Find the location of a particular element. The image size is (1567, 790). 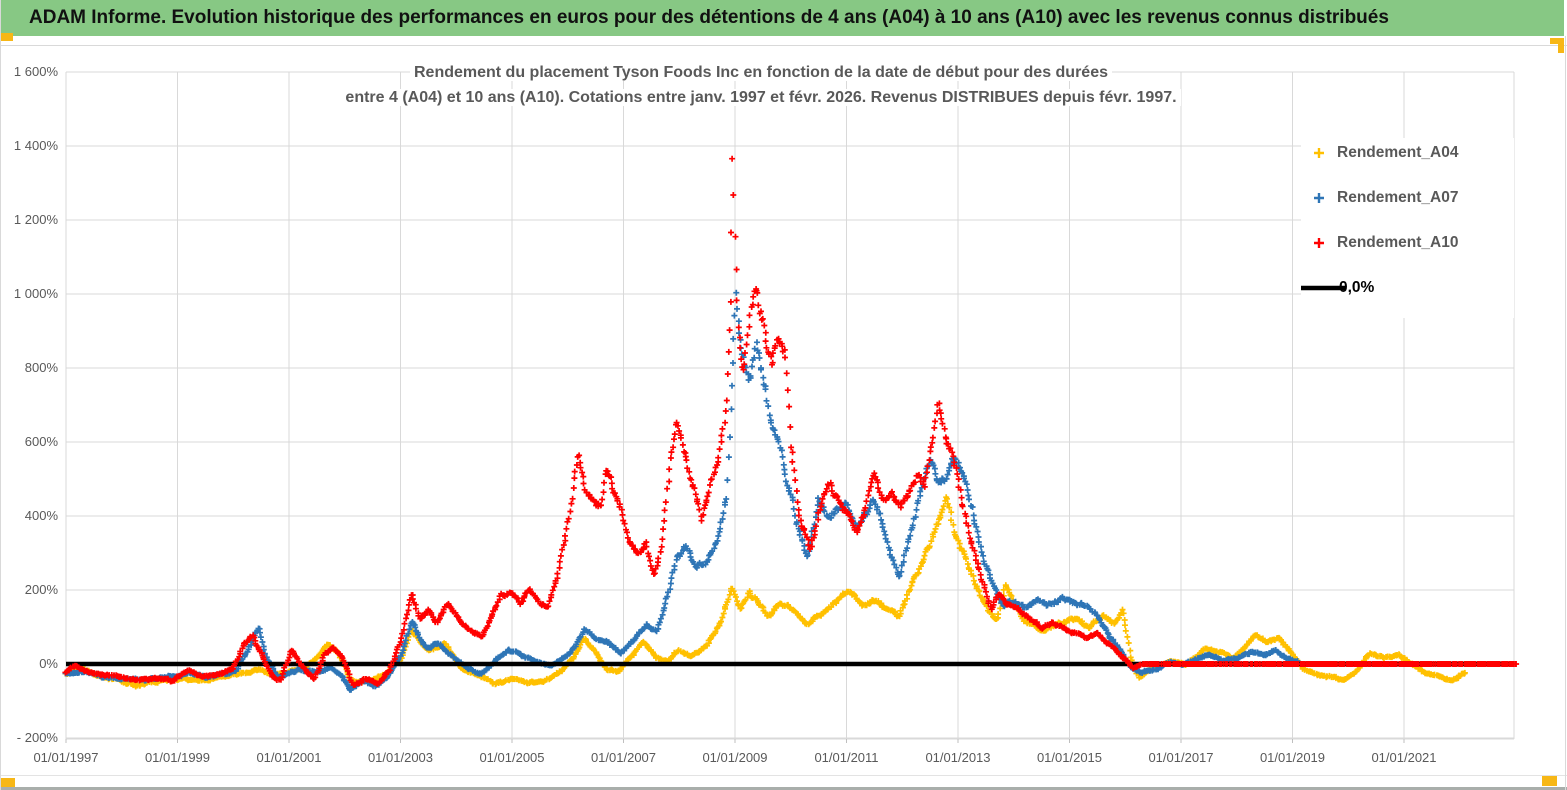

y-axis-tick-label: 1 000% is located at coordinates (35, 293).